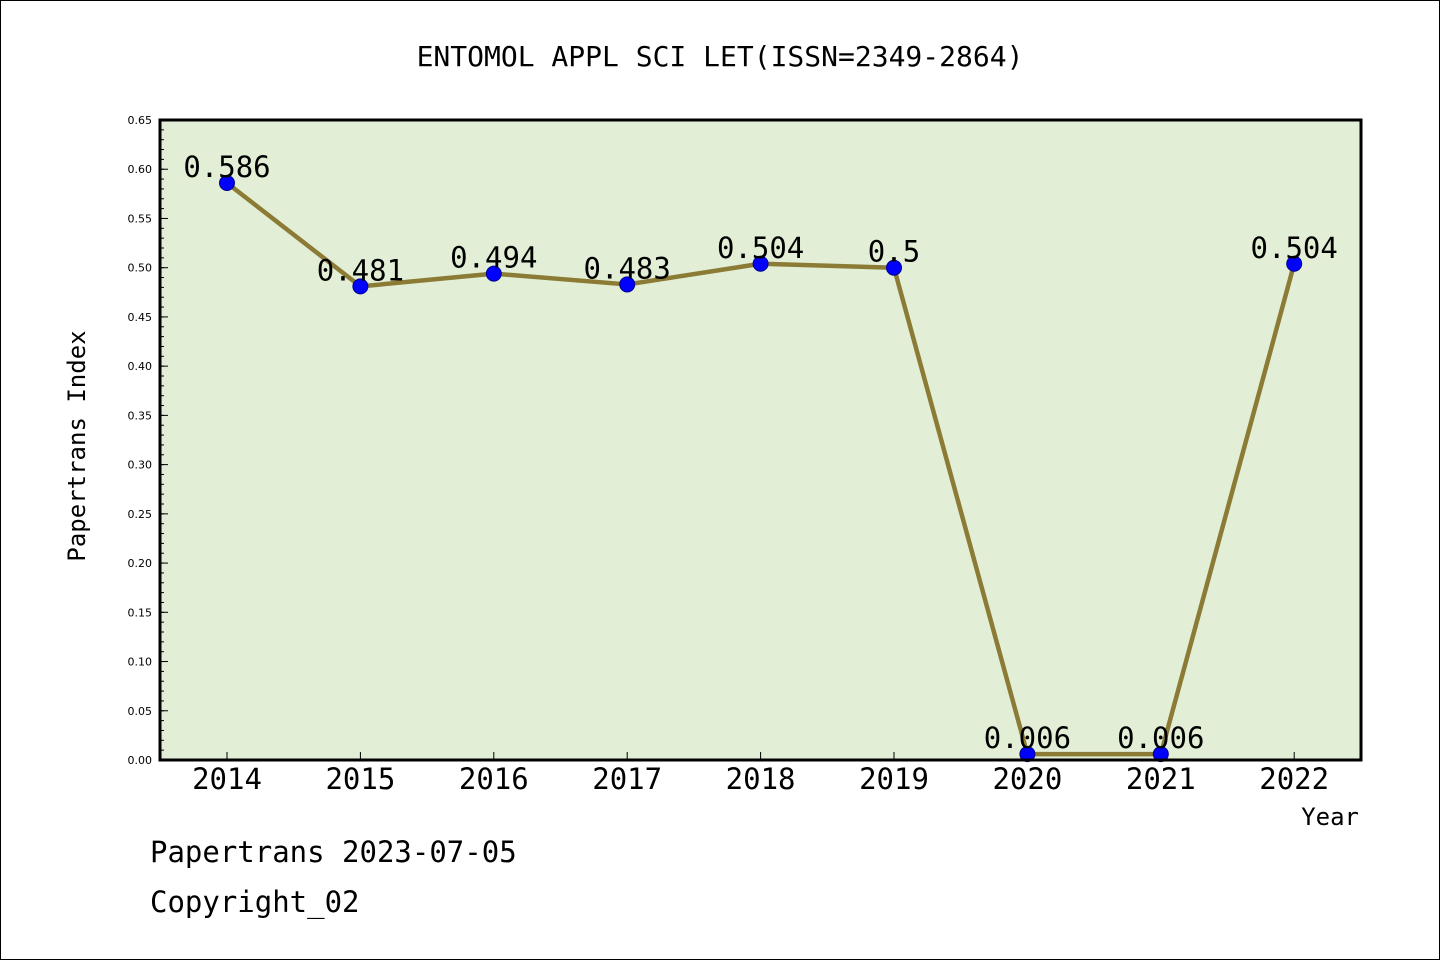 Image resolution: width=1440 pixels, height=960 pixels. Describe the element at coordinates (1027, 779) in the screenshot. I see `x-tick-label: 2020` at that location.